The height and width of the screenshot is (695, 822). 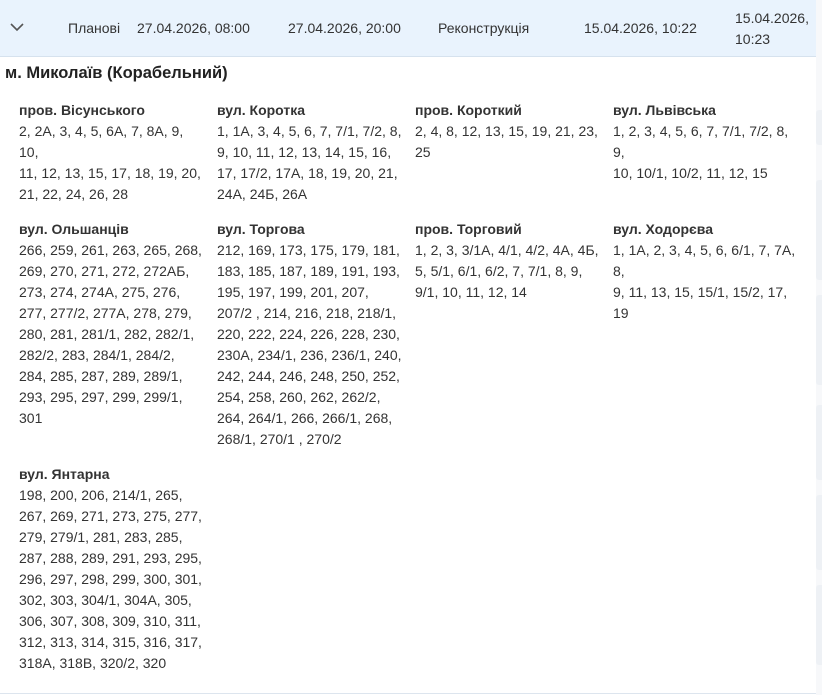 What do you see at coordinates (73, 194) in the screenshot?
I see `house-numbers-line: 21, 22, 24, 26, 28` at bounding box center [73, 194].